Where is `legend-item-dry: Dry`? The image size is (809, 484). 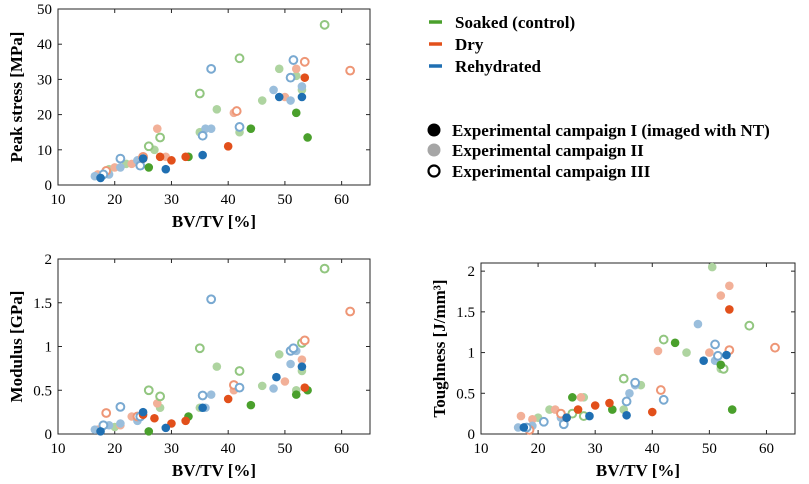 legend-item-dry: Dry is located at coordinates (456, 44).